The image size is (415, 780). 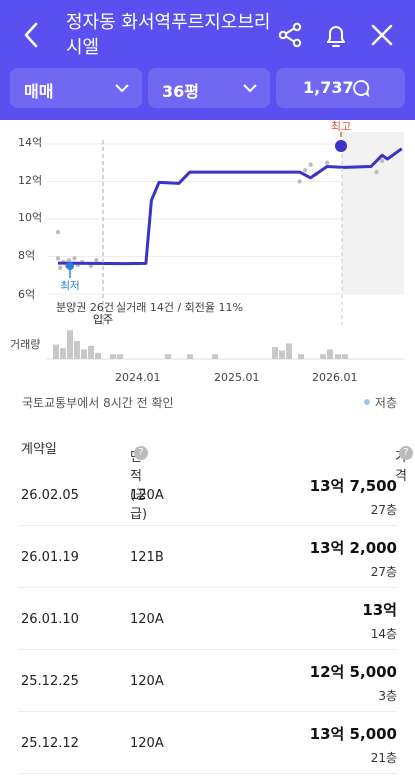 What do you see at coordinates (50, 743) in the screenshot?
I see `row-date: 25.12.12` at bounding box center [50, 743].